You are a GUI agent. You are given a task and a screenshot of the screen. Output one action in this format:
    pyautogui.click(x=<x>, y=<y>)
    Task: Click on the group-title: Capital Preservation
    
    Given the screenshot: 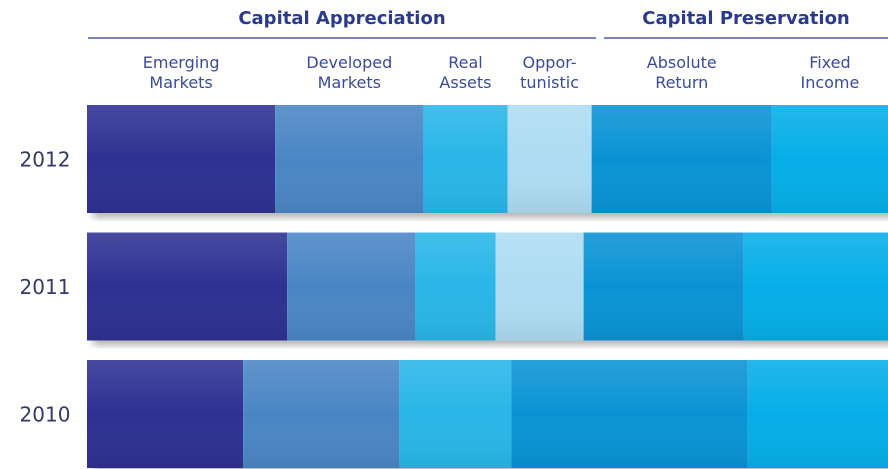 What is the action you would take?
    pyautogui.click(x=746, y=18)
    